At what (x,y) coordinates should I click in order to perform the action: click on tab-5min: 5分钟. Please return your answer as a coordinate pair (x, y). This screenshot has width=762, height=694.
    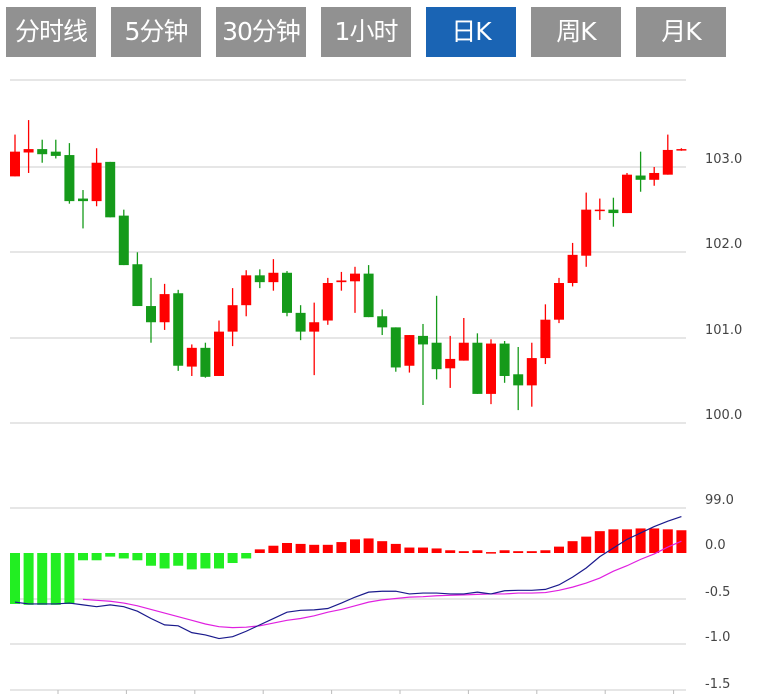
    Looking at the image, I should click on (156, 32).